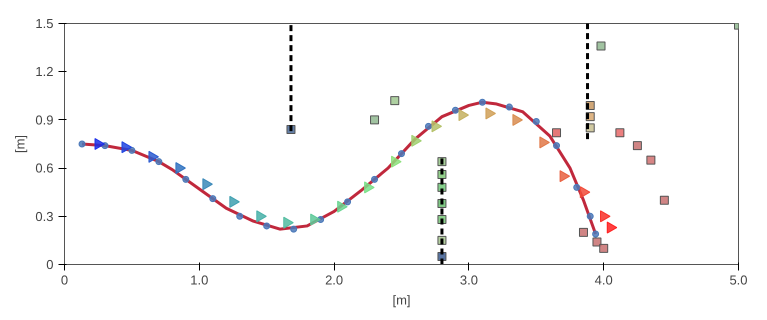 This screenshot has height=320, width=767. What do you see at coordinates (469, 280) in the screenshot?
I see `x-tick-label: 3.0` at bounding box center [469, 280].